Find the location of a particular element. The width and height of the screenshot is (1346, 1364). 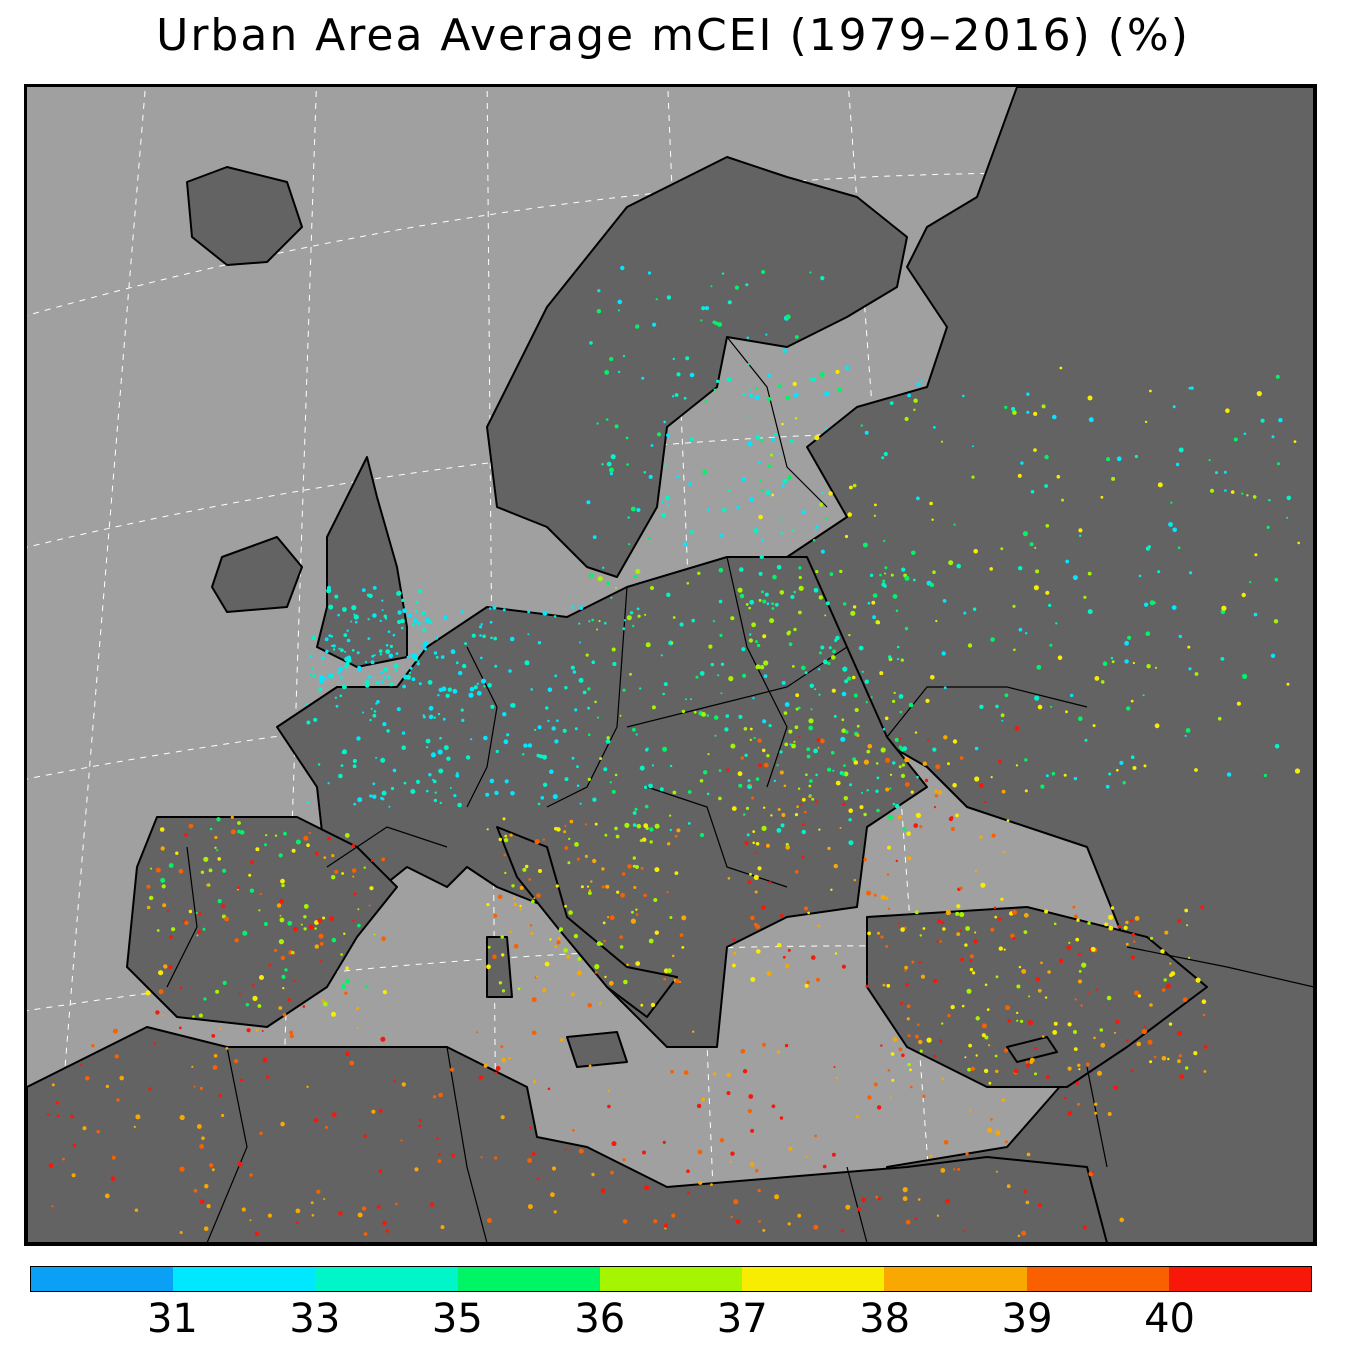

colorbar-tick-label: 38 is located at coordinates (885, 1319).